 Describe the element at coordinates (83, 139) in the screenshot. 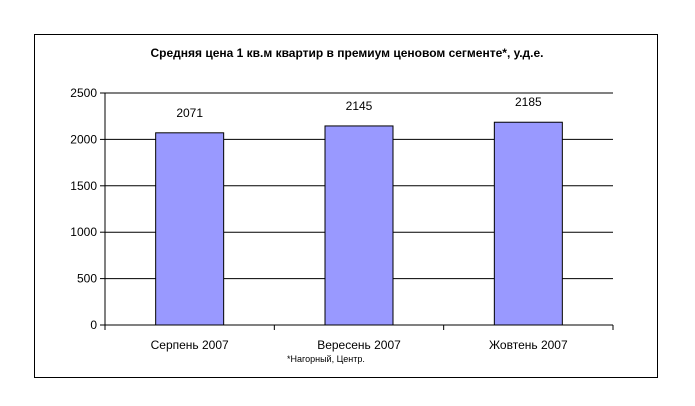

I see `y-tick-label: 2000` at that location.